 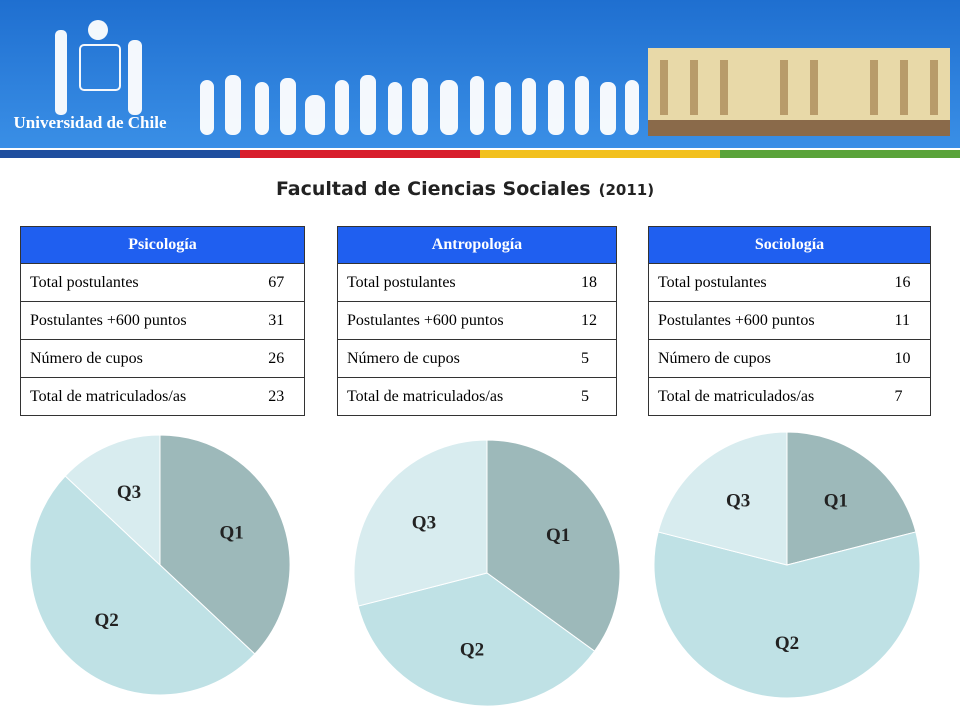 I want to click on table-title: Sociología, so click(x=789, y=245).